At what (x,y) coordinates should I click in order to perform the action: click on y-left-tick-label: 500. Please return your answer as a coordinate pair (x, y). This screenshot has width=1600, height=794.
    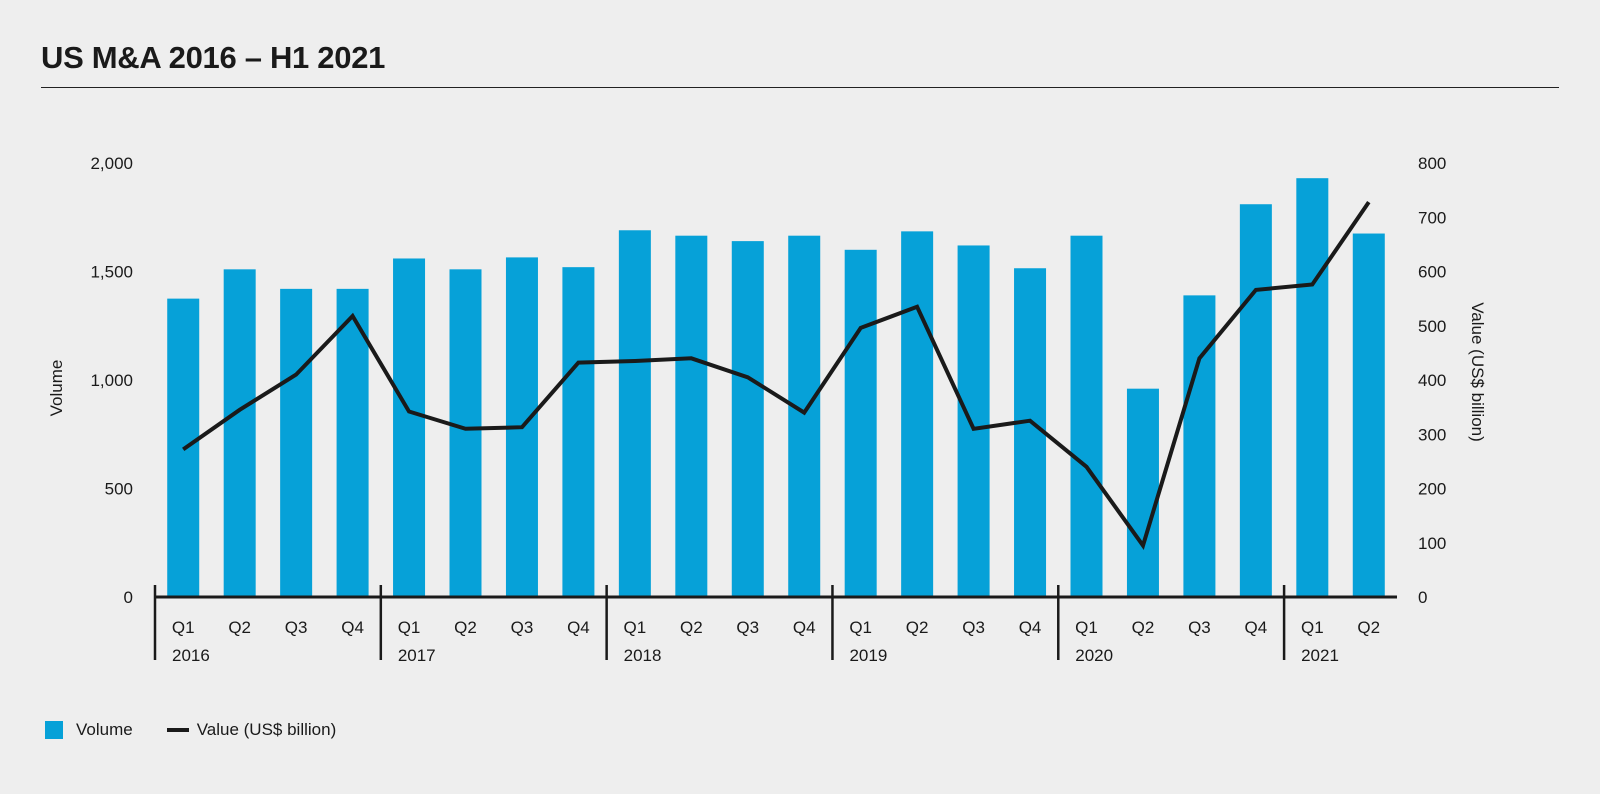
    Looking at the image, I should click on (119, 489).